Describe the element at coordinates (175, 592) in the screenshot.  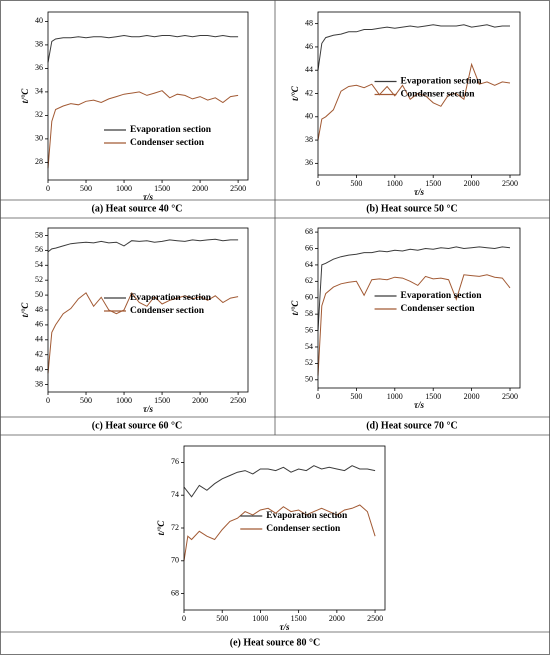
I see `y-tick-label: 68` at that location.